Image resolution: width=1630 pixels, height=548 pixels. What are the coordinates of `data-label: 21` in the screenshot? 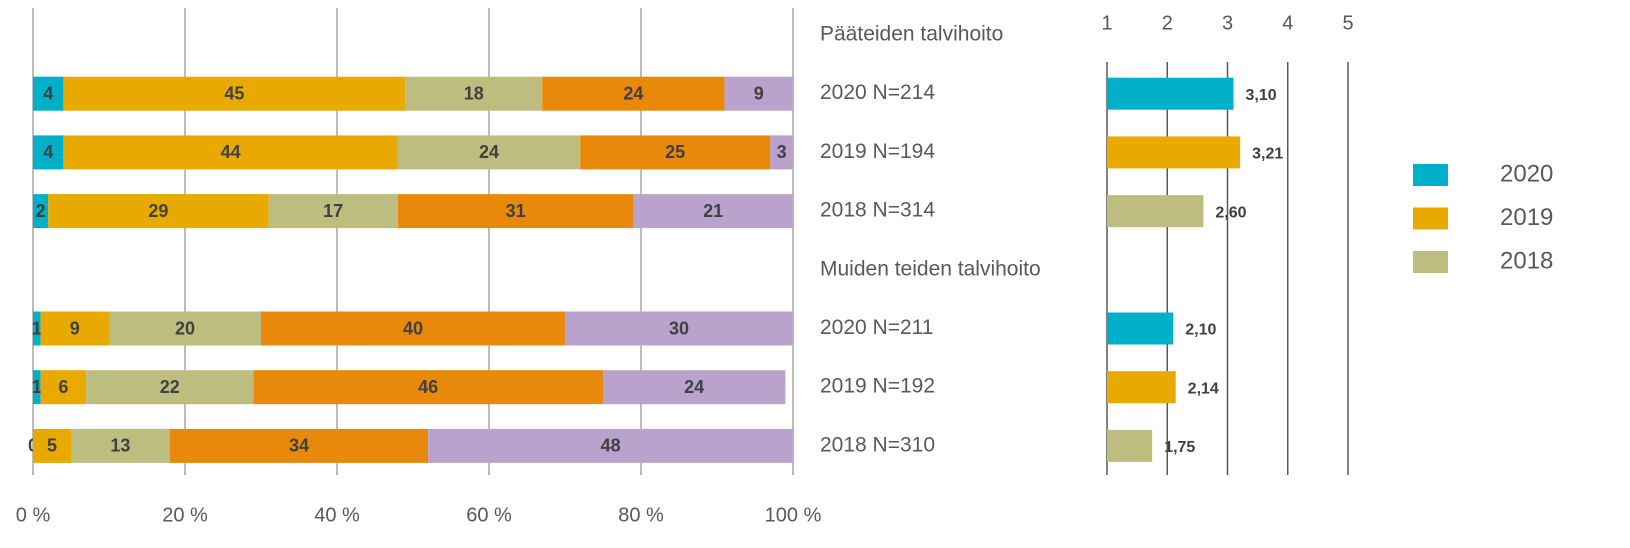 It's located at (713, 211).